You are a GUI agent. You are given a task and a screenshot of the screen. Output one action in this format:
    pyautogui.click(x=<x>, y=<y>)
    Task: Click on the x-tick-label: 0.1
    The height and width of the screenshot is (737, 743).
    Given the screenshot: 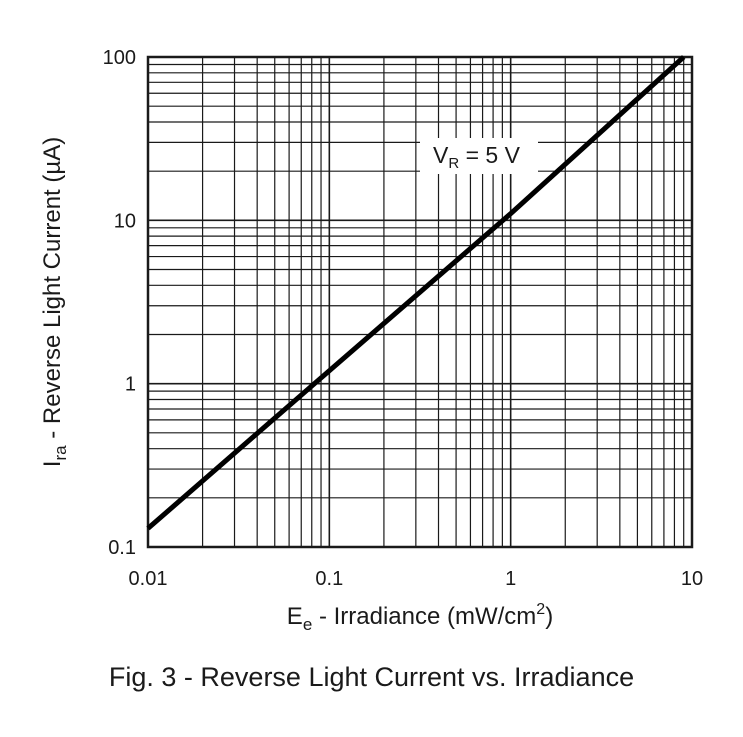 What is the action you would take?
    pyautogui.click(x=329, y=579)
    